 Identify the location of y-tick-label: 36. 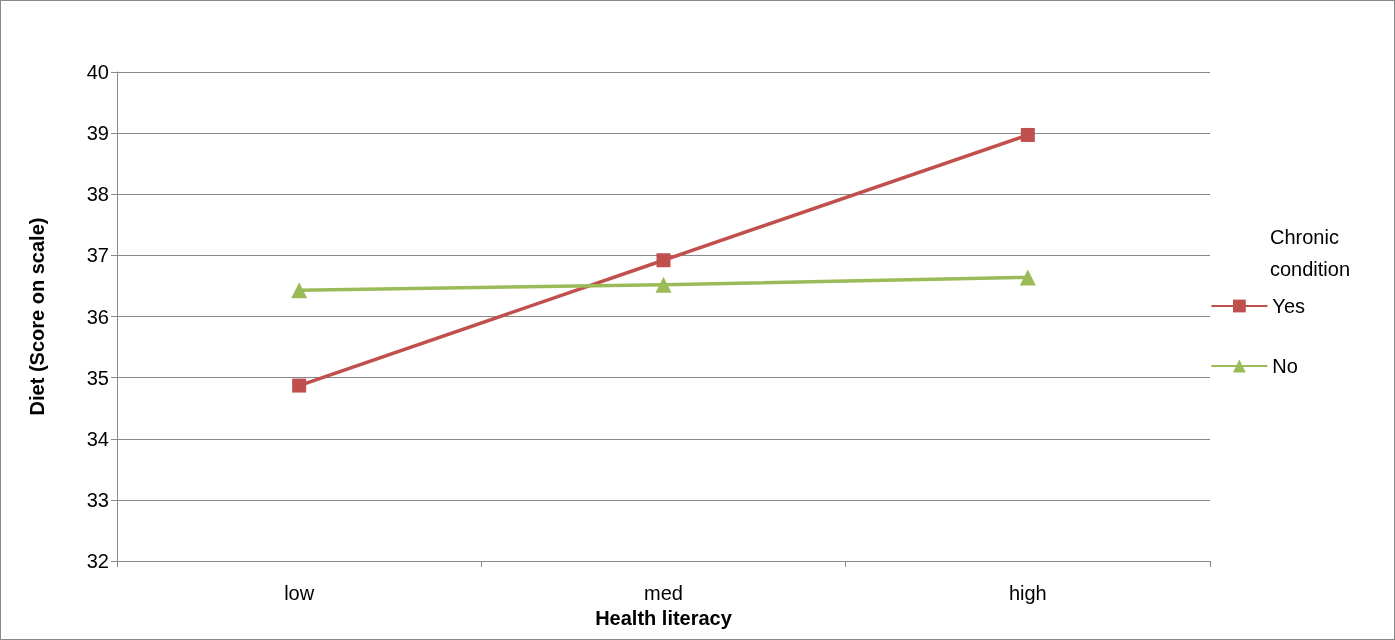
(97, 316).